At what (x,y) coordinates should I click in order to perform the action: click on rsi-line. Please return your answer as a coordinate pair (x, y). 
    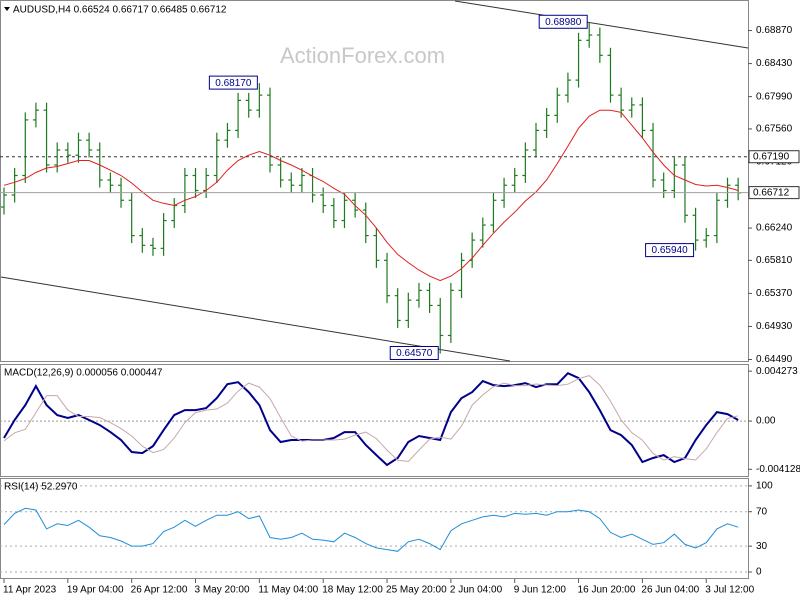
    Looking at the image, I should click on (371, 529).